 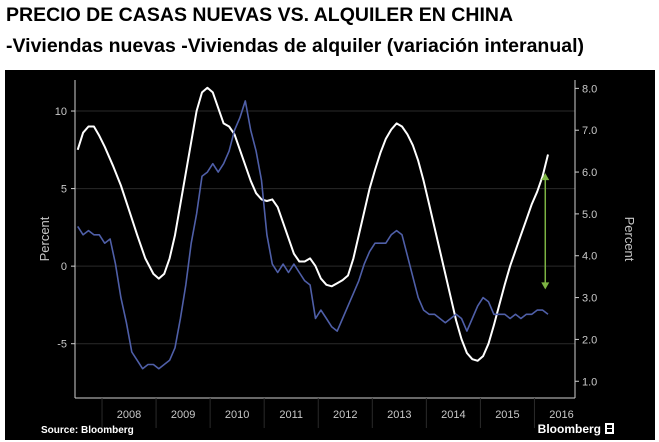 I want to click on x-tick-label: 2012, so click(x=345, y=415).